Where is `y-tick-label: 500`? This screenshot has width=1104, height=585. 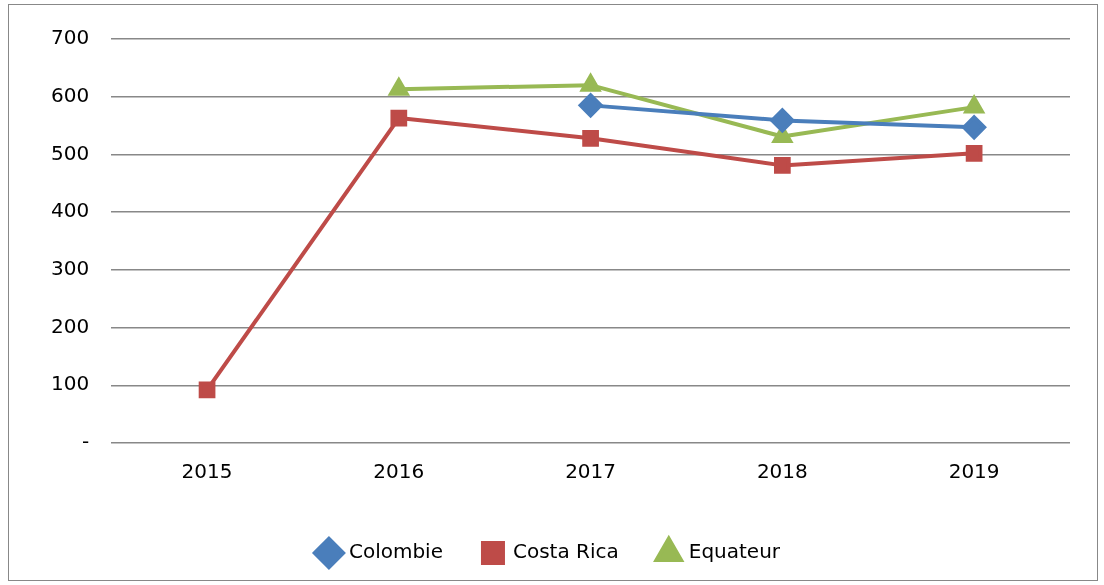 y-tick-label: 500 is located at coordinates (70, 152).